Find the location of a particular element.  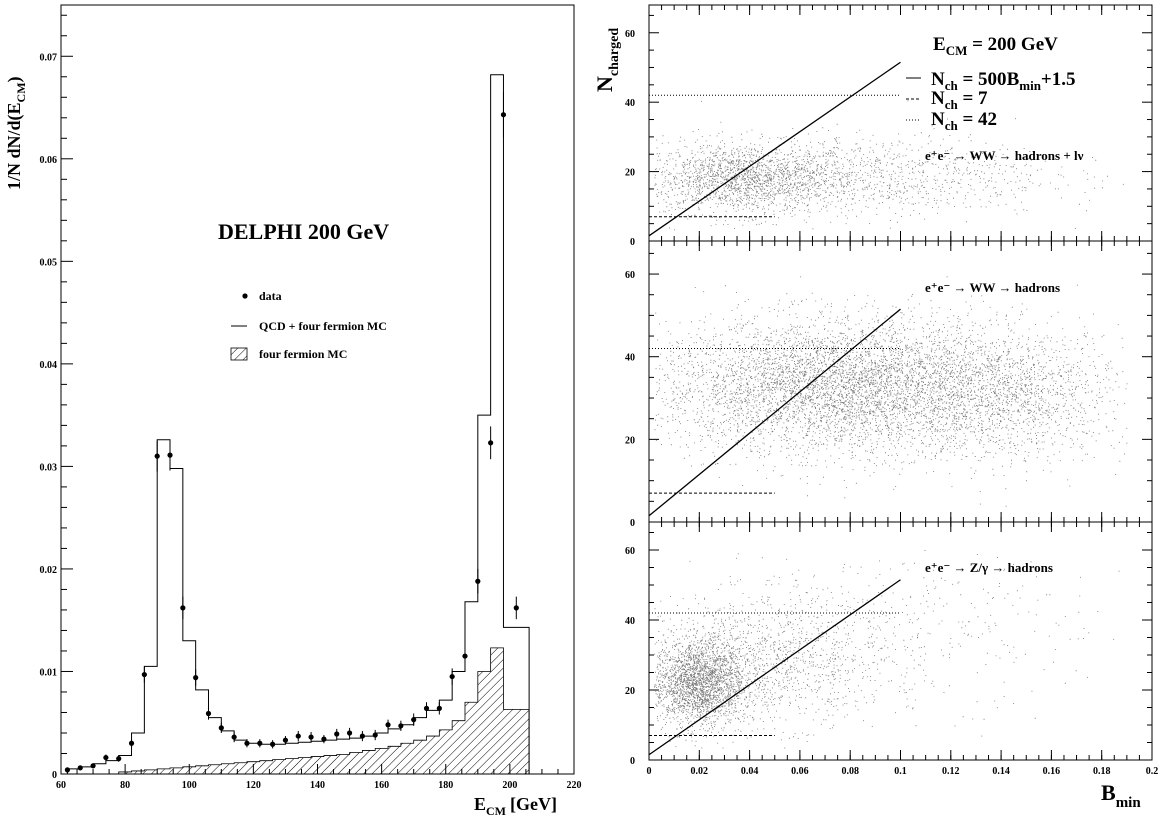

left-x-tick-label: 200 is located at coordinates (509, 785).